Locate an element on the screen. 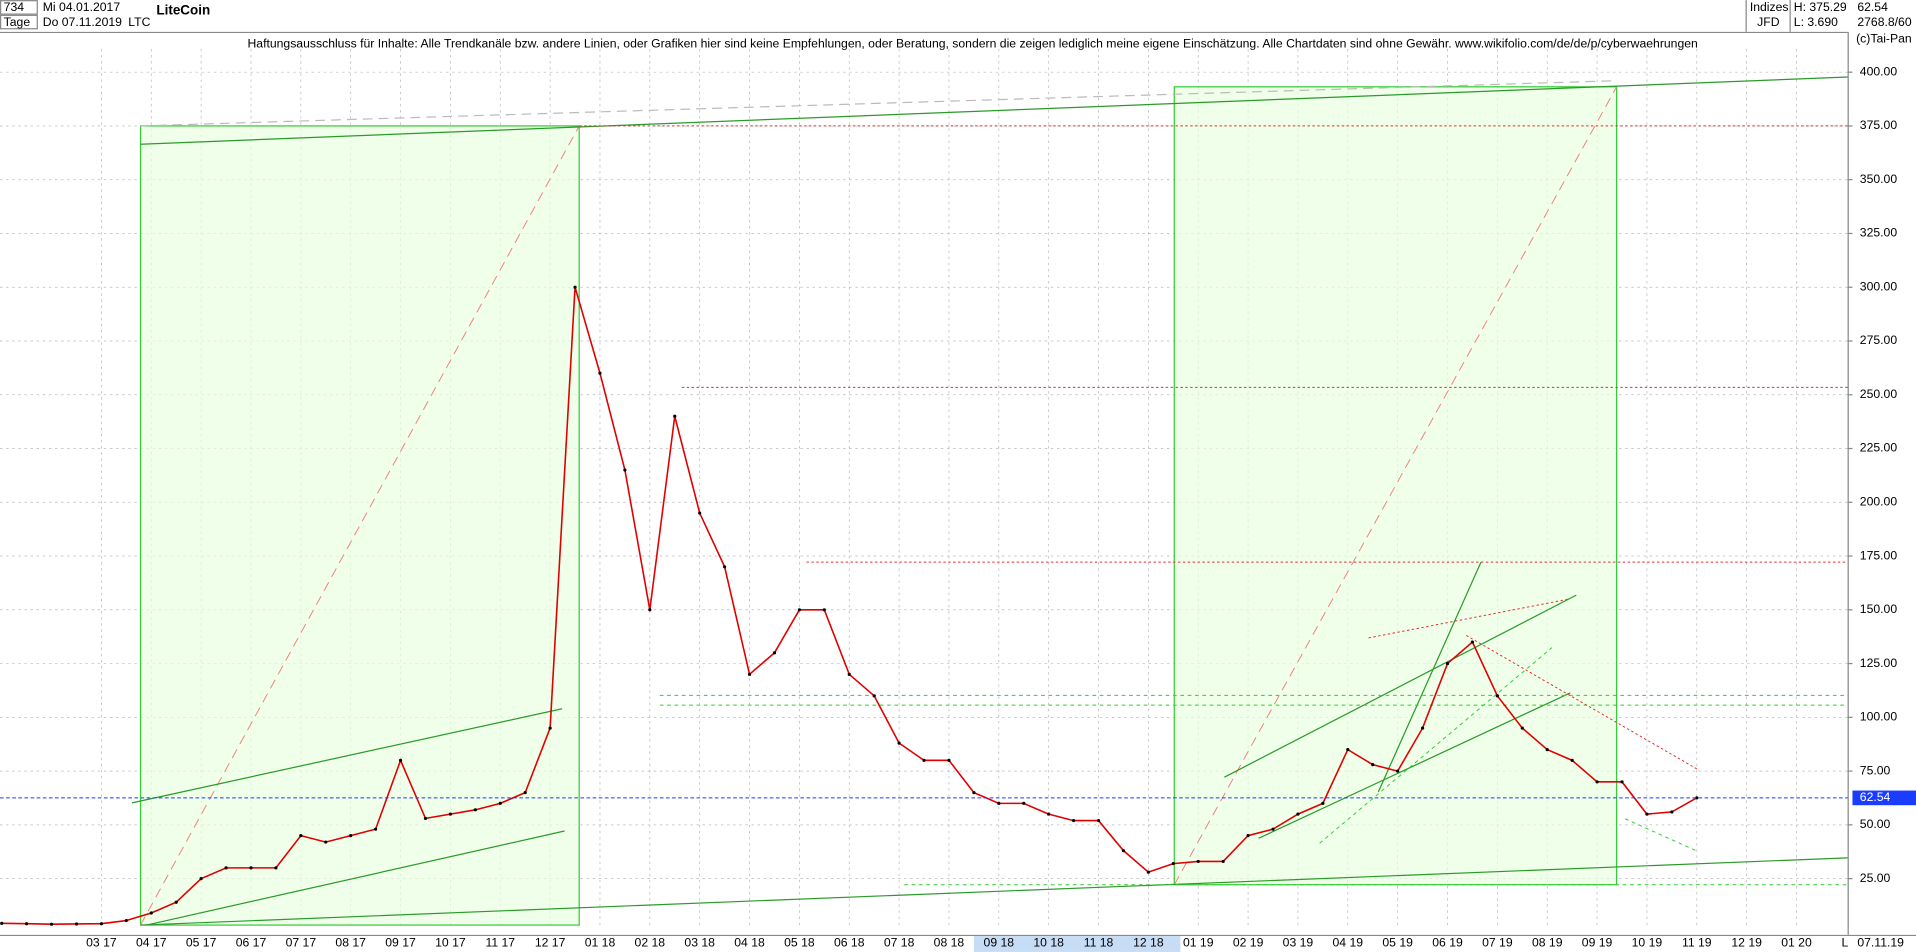 The height and width of the screenshot is (952, 1916). period-box is located at coordinates (19, 22).